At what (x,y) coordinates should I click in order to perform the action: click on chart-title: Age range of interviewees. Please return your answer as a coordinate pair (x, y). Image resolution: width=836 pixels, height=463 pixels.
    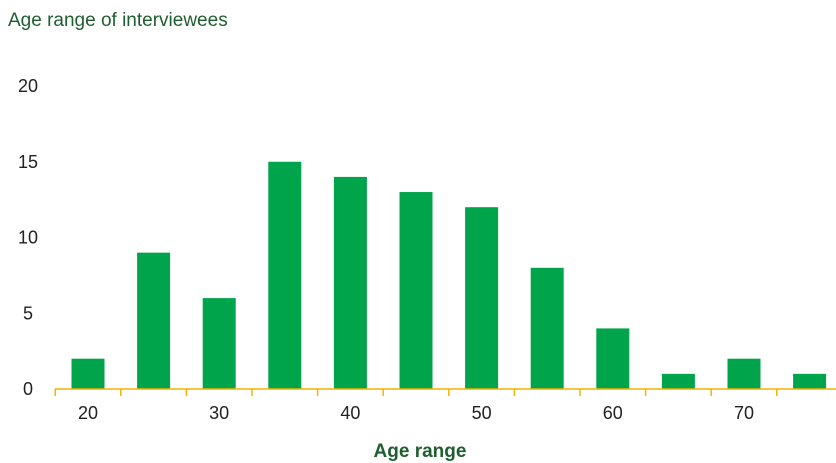
    Looking at the image, I should click on (118, 20).